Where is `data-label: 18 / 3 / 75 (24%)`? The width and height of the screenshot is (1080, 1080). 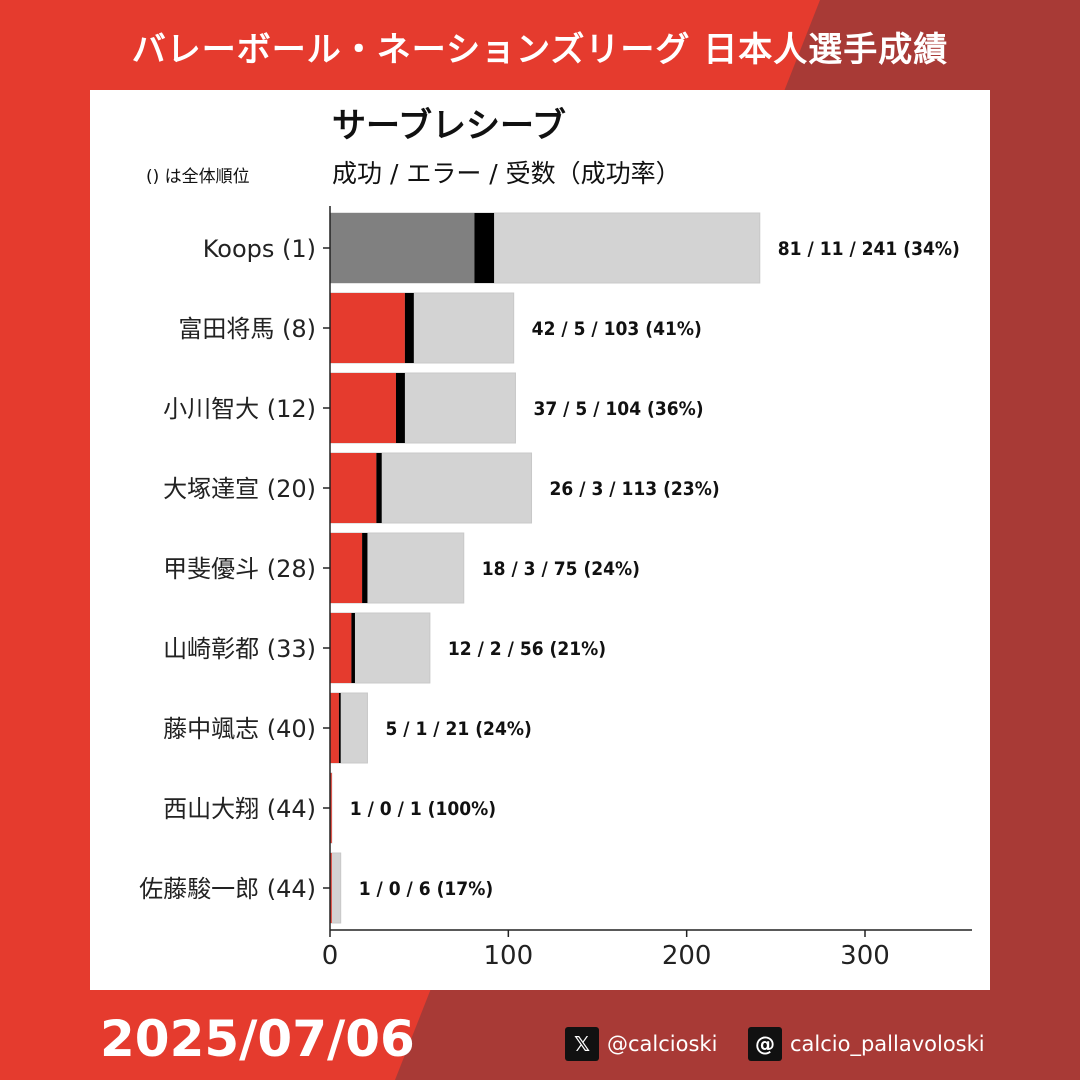
data-label: 18 / 3 / 75 (24%) is located at coordinates (561, 569).